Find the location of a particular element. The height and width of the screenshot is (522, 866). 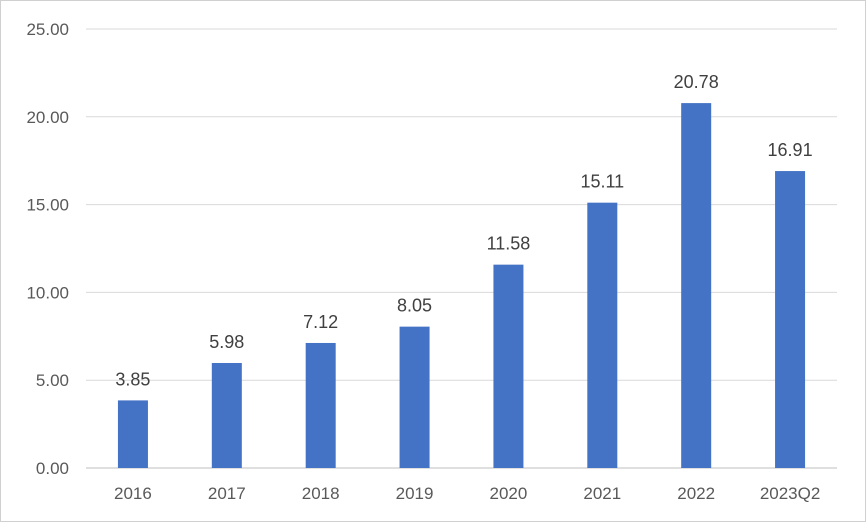

bar-2020 is located at coordinates (508, 366).